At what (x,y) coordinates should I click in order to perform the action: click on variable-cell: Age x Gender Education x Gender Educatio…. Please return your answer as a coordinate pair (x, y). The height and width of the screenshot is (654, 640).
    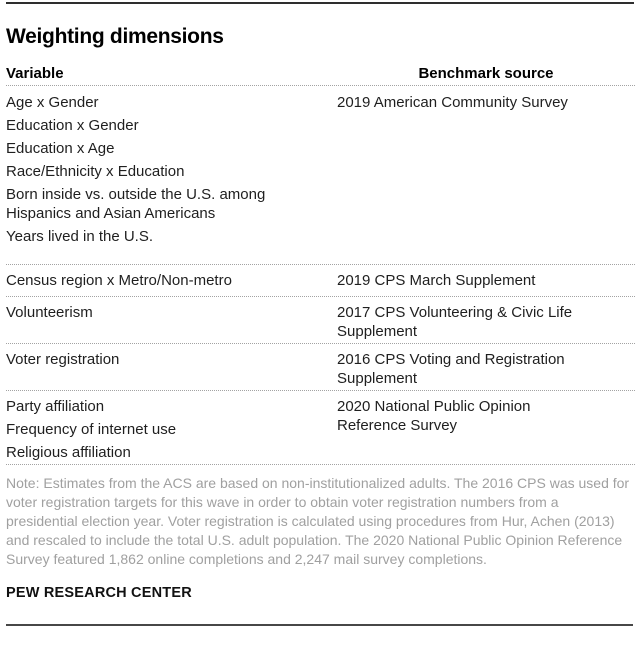
    Looking at the image, I should click on (171, 169).